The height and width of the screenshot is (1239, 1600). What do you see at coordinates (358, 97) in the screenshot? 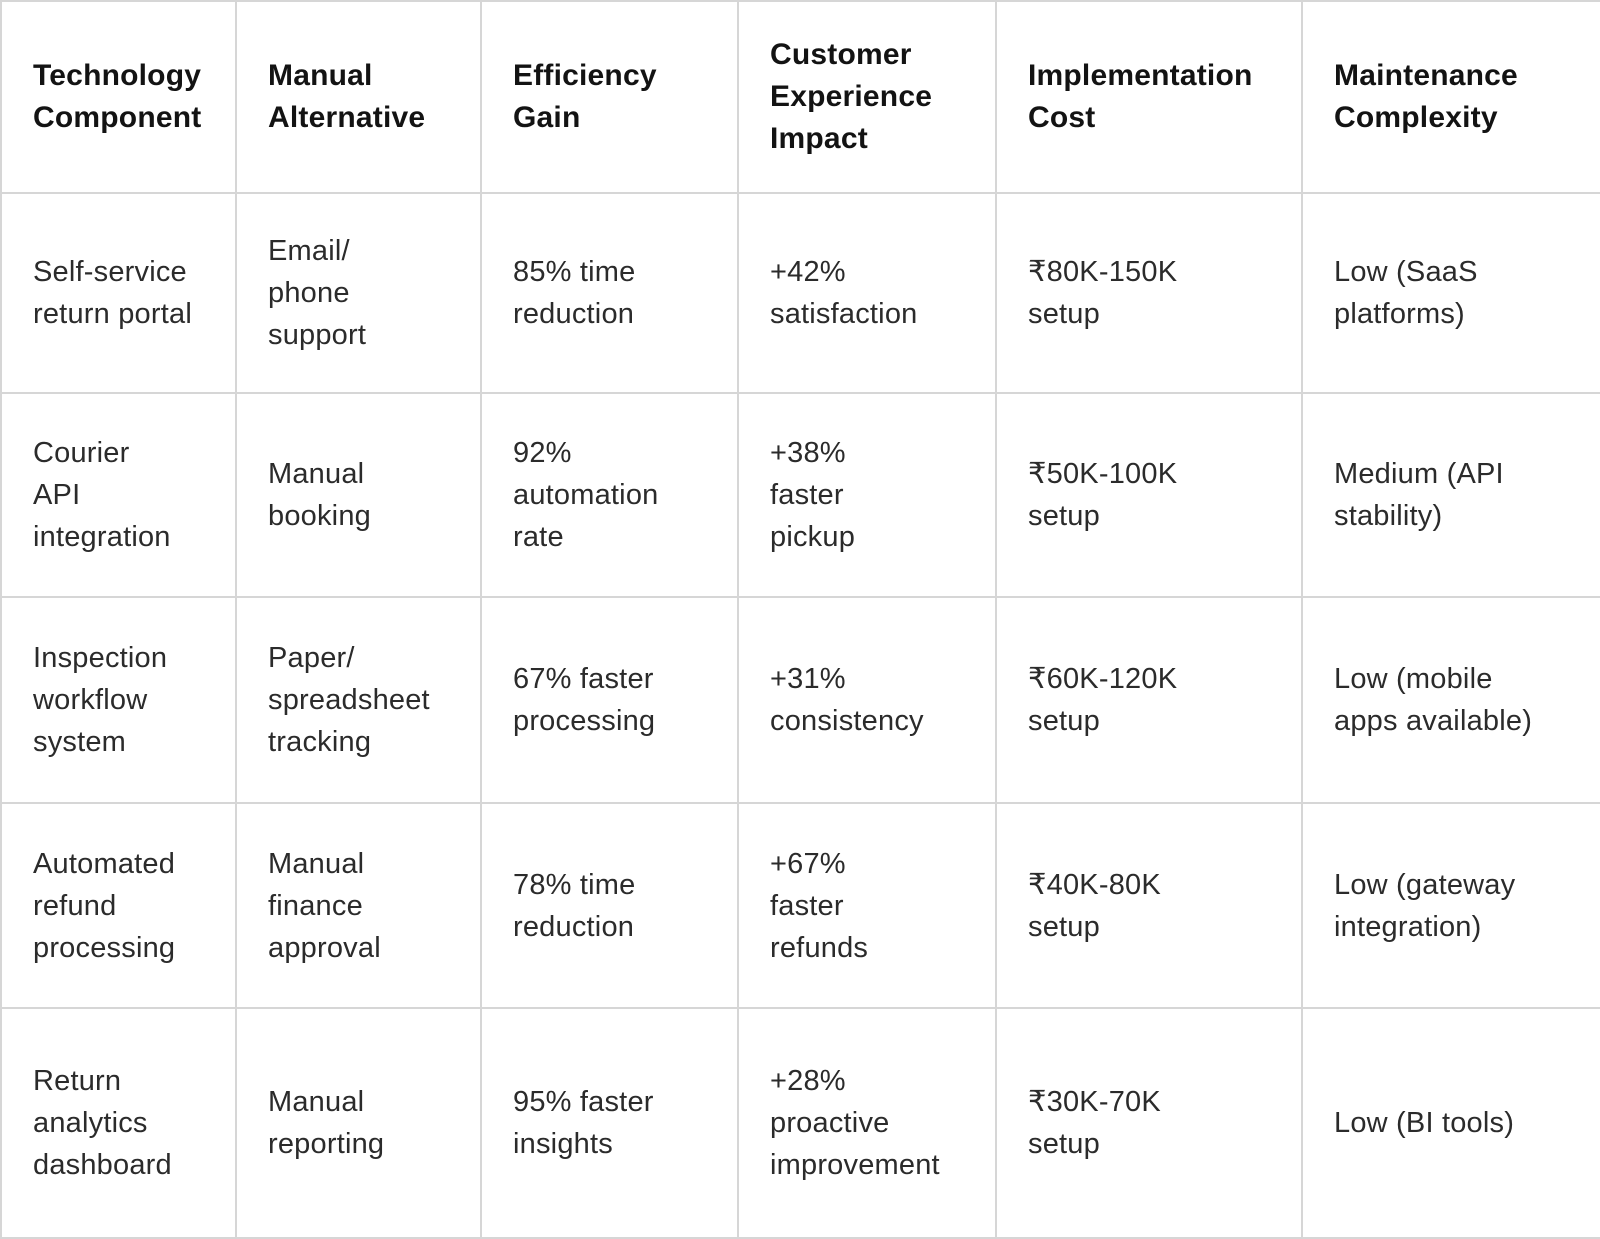
I see `col-header-manual-alternative: Manual Alternative` at bounding box center [358, 97].